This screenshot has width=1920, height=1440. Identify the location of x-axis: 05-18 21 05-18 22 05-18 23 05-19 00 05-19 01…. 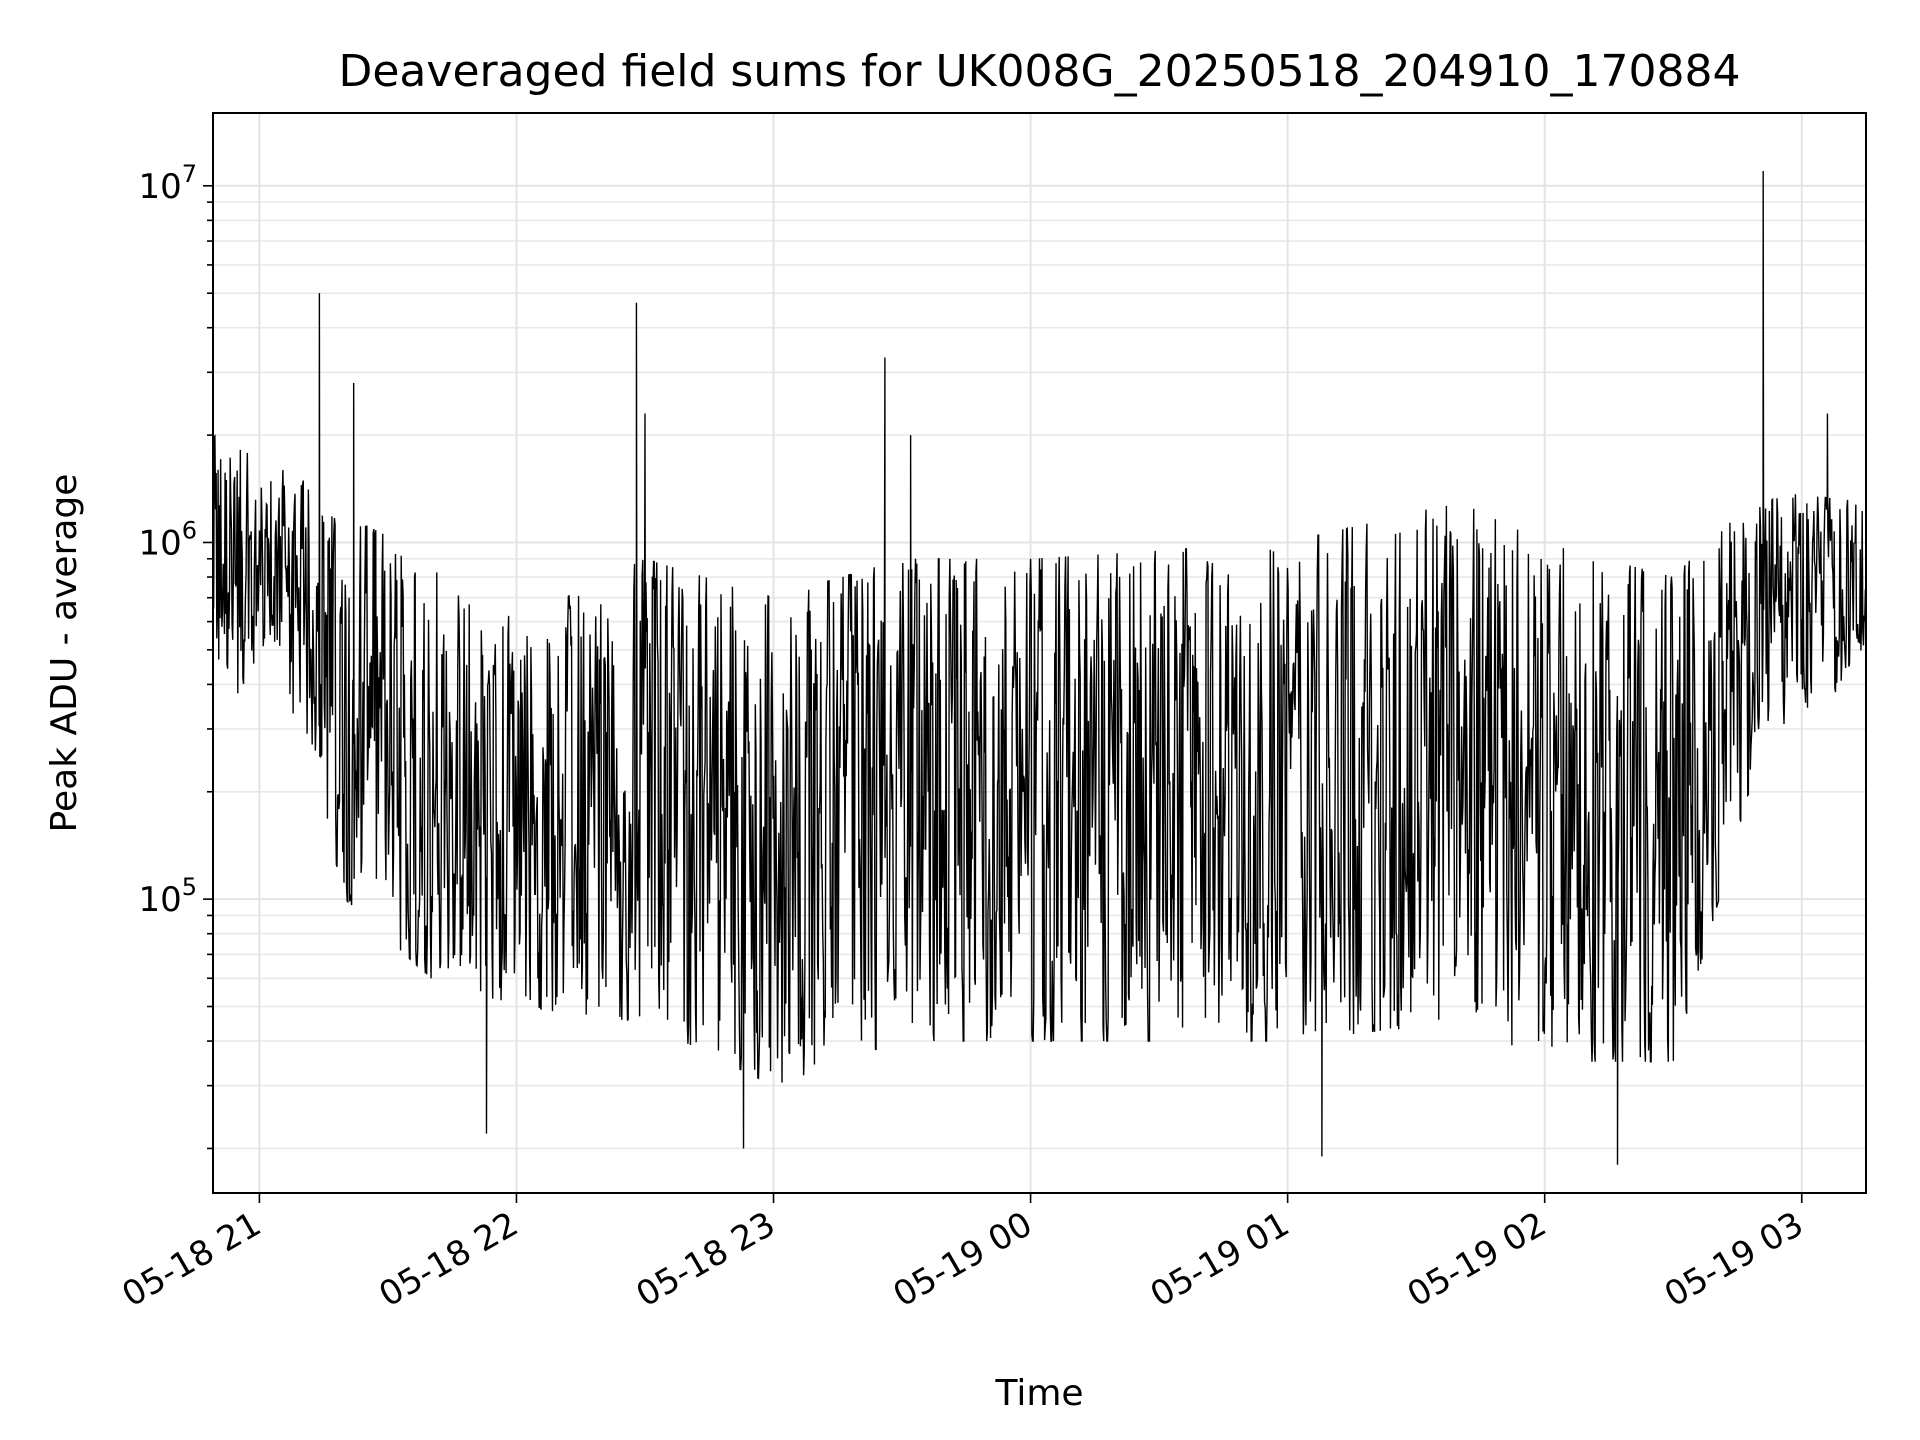
(963, 1254).